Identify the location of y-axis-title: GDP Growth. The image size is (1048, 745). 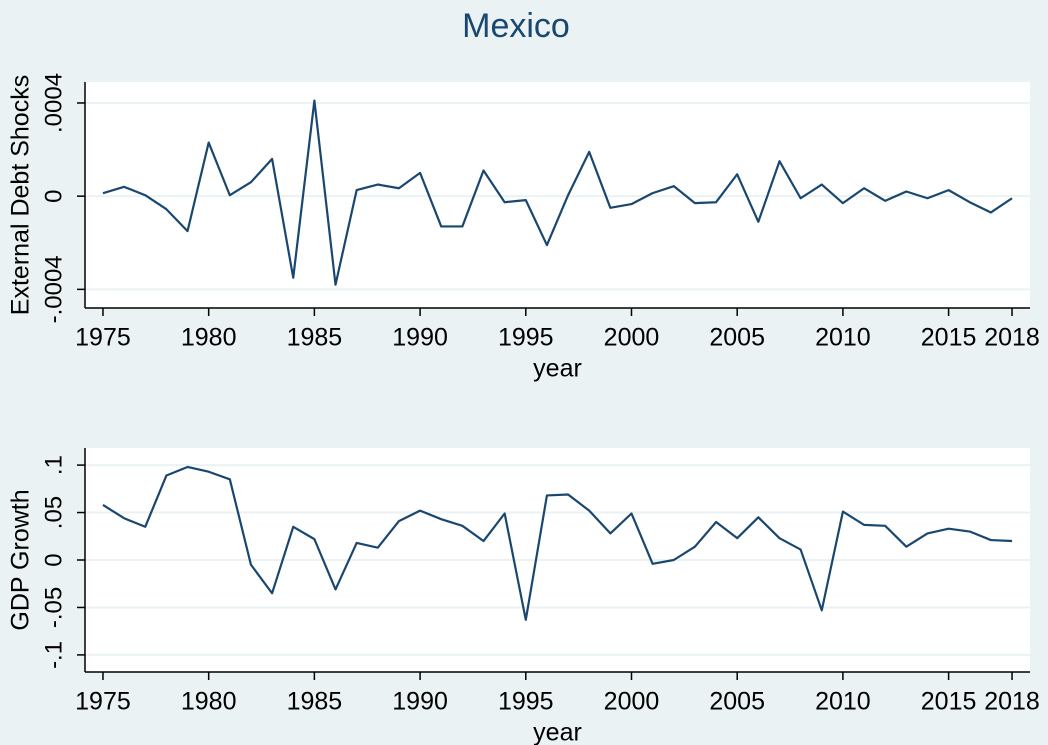
(21, 559).